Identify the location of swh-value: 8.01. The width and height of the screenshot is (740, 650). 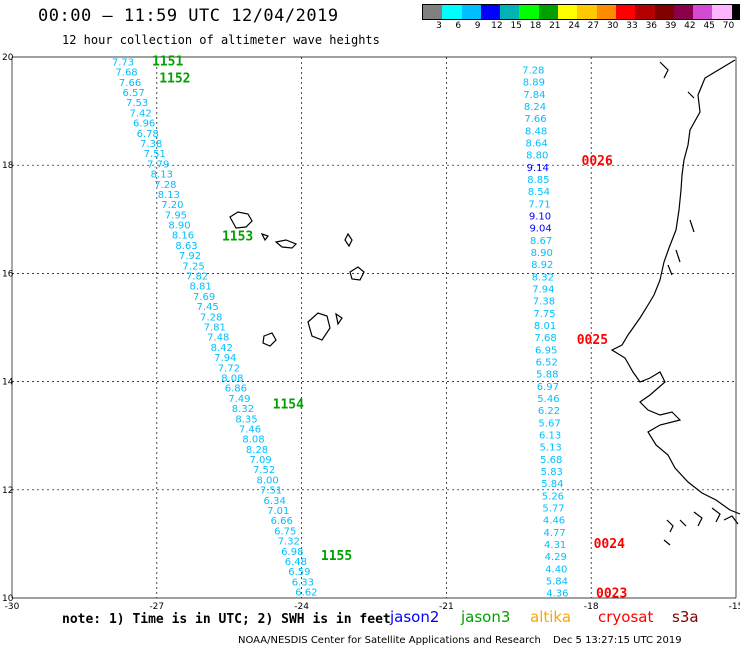
(545, 326).